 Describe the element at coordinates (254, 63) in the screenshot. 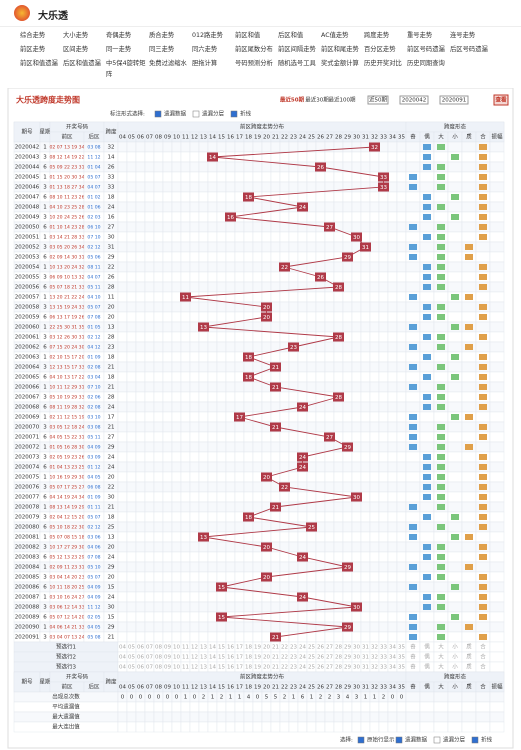

I see `nav-link: 号码预测分析` at that location.